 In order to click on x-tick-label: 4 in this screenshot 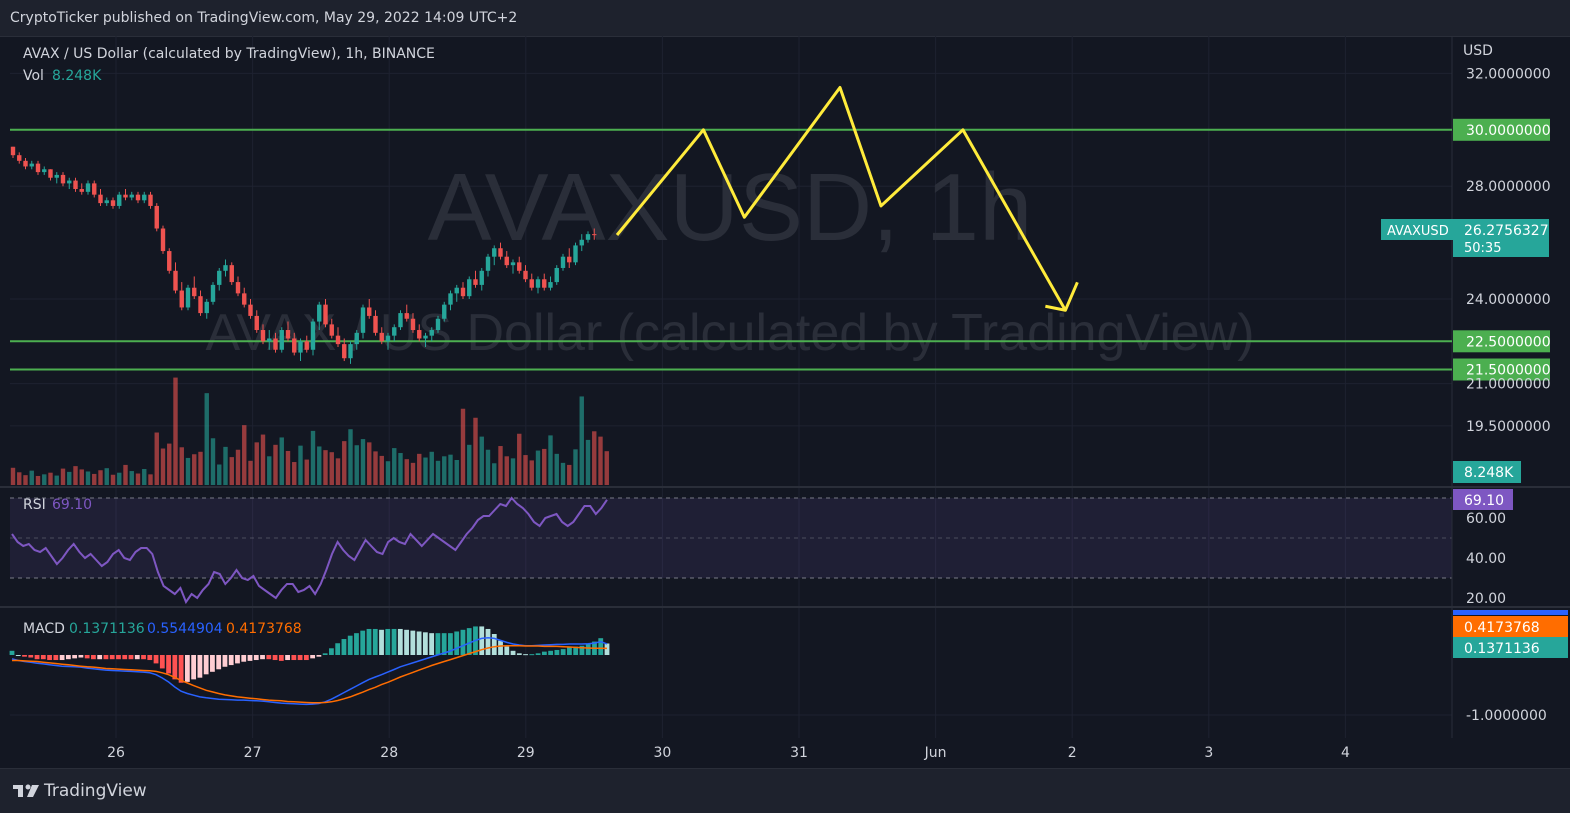, I will do `click(1345, 753)`.